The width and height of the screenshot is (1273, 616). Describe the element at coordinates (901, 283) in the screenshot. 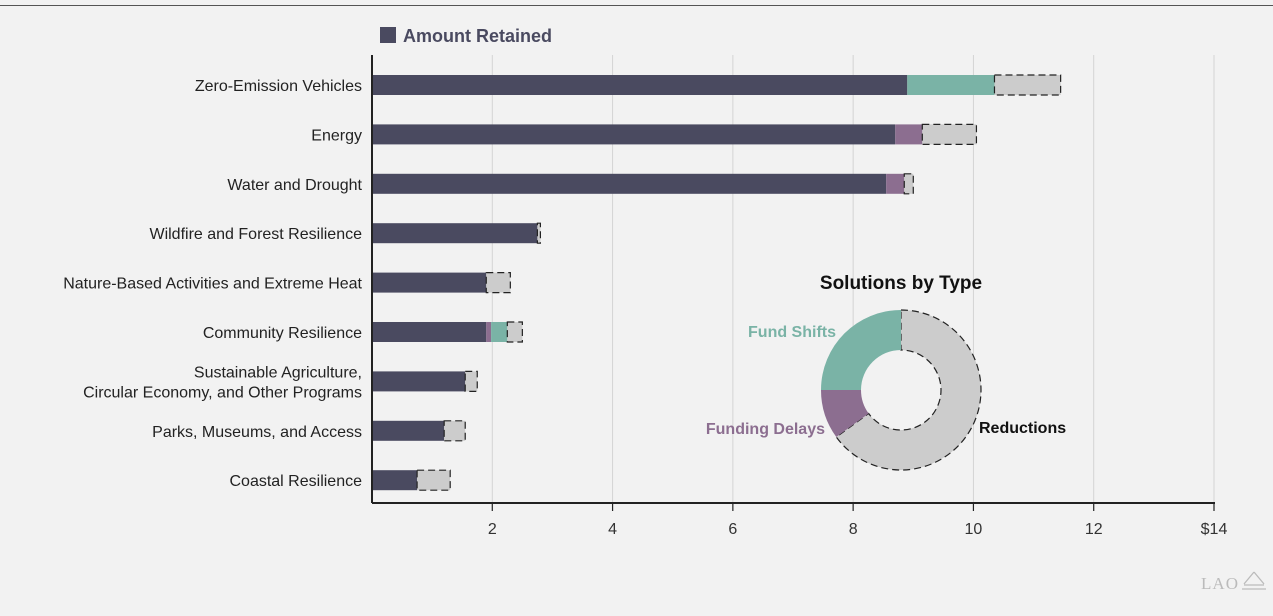

I see `donut-title: Solutions by Type` at that location.